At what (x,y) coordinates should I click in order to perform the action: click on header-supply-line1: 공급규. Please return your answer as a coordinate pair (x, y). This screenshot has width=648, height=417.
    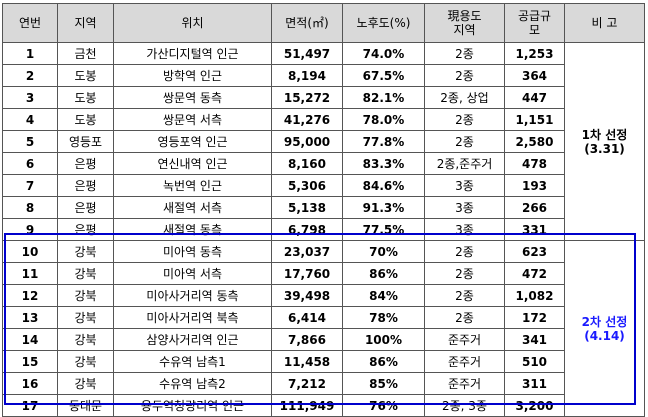
    Looking at the image, I should click on (534, 16).